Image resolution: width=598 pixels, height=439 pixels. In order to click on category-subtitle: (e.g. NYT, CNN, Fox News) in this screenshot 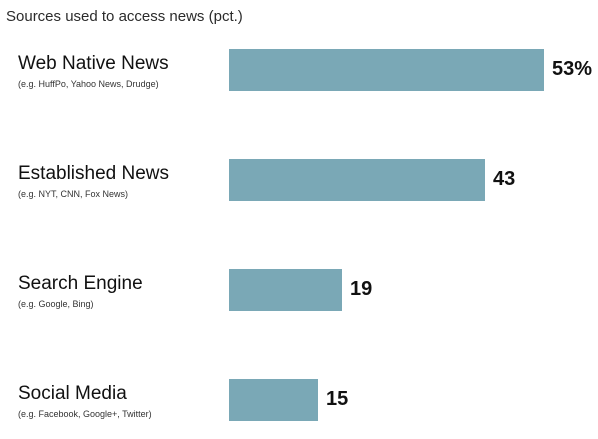, I will do `click(73, 194)`.